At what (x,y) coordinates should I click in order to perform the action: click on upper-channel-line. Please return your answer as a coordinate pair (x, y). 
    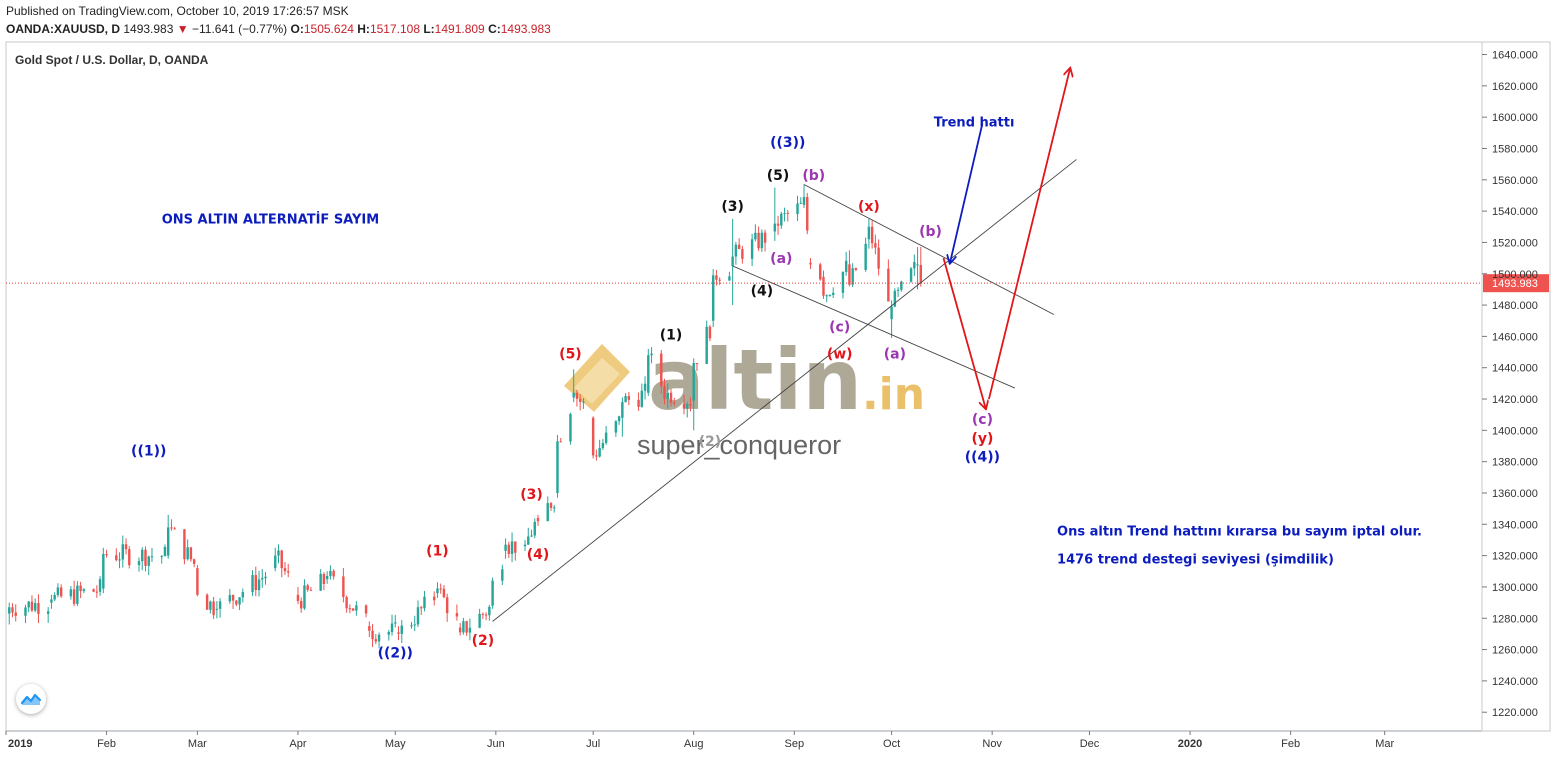
    Looking at the image, I should click on (929, 249).